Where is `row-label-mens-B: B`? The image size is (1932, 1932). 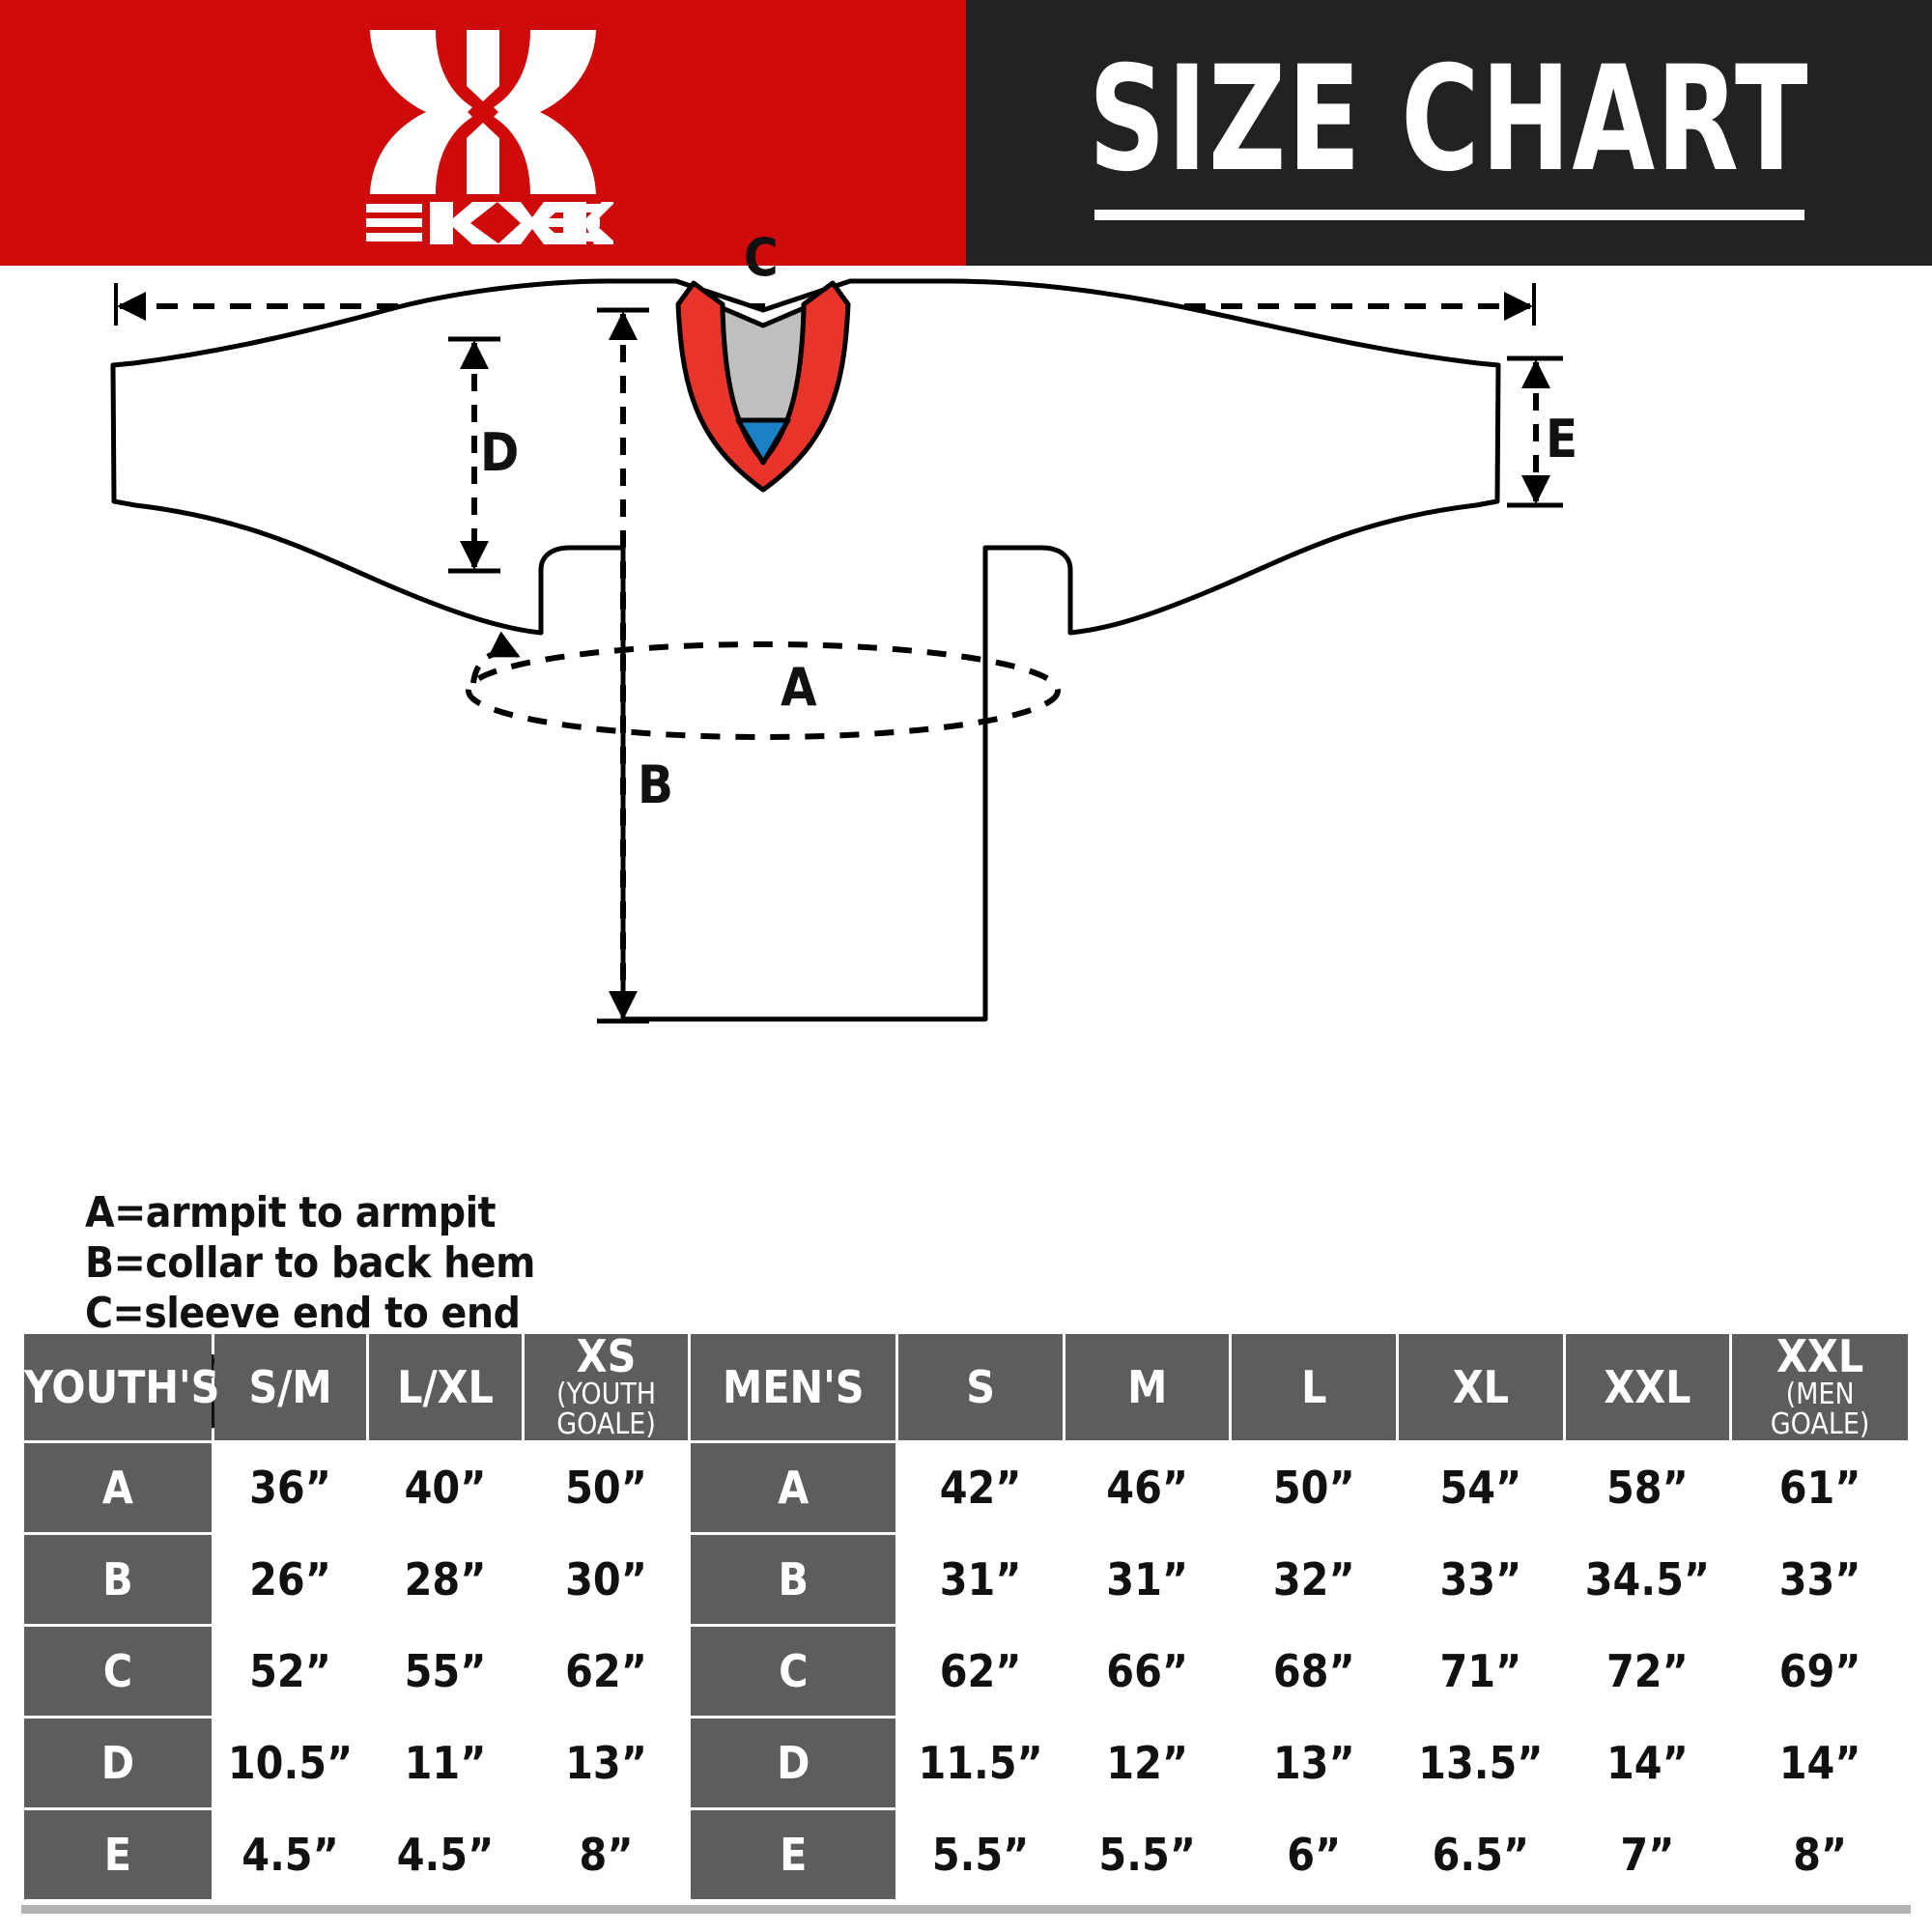 row-label-mens-B: B is located at coordinates (793, 1579).